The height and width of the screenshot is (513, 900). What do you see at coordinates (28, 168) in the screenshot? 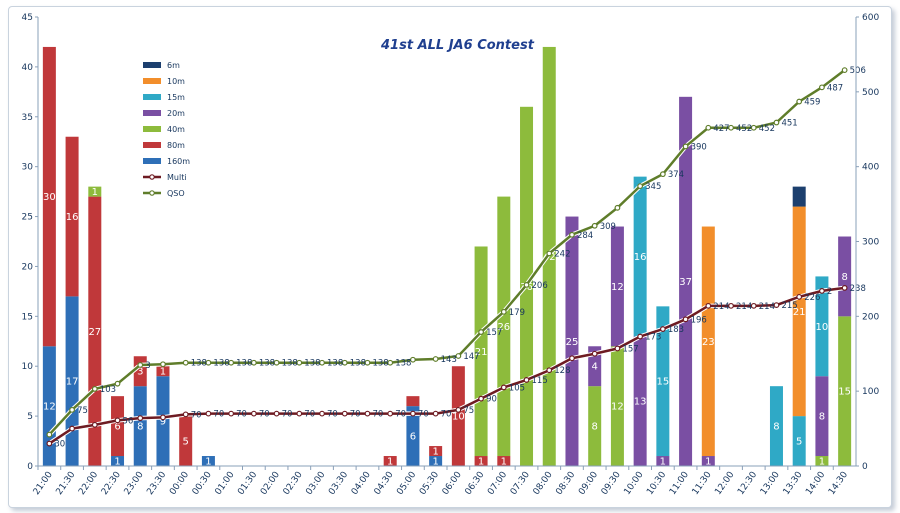
I see `left-tick-label: 30` at bounding box center [28, 168].